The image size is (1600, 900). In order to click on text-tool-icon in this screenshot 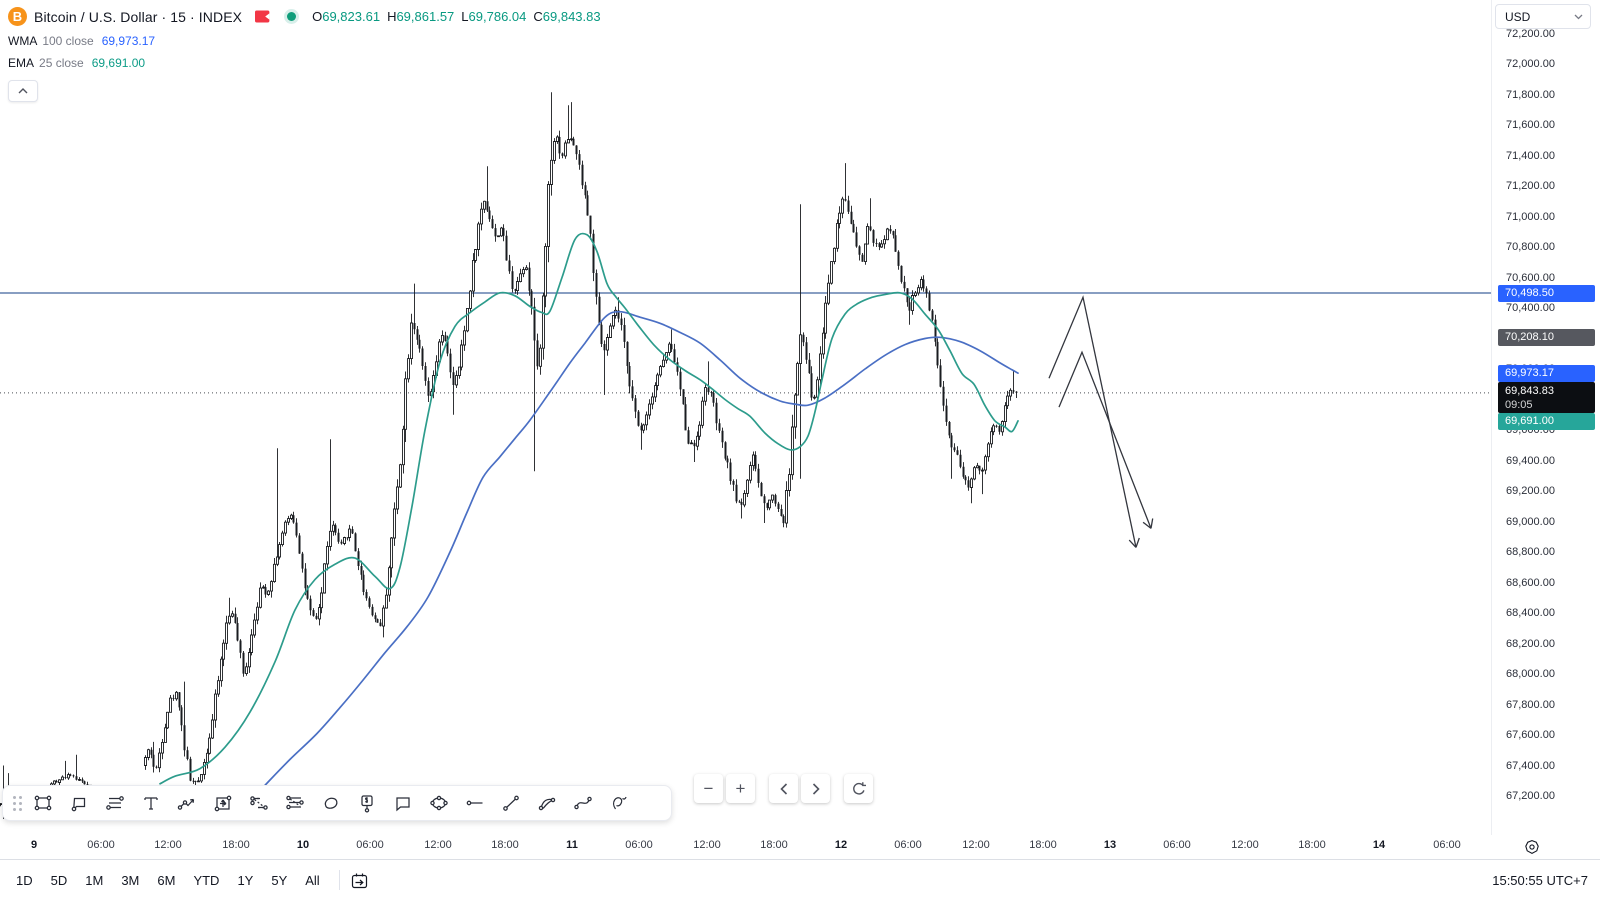, I will do `click(151, 803)`.